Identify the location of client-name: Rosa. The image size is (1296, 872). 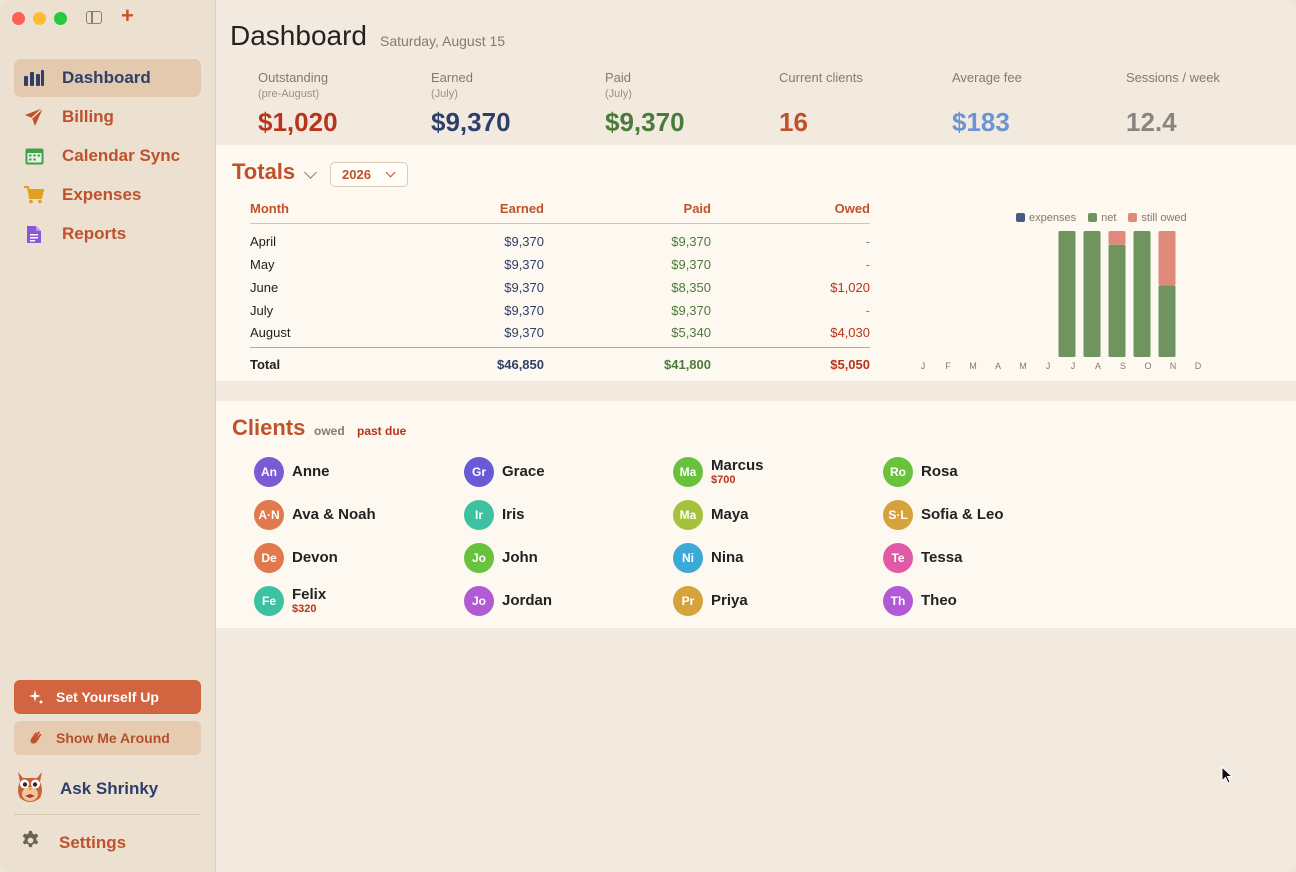
(939, 471).